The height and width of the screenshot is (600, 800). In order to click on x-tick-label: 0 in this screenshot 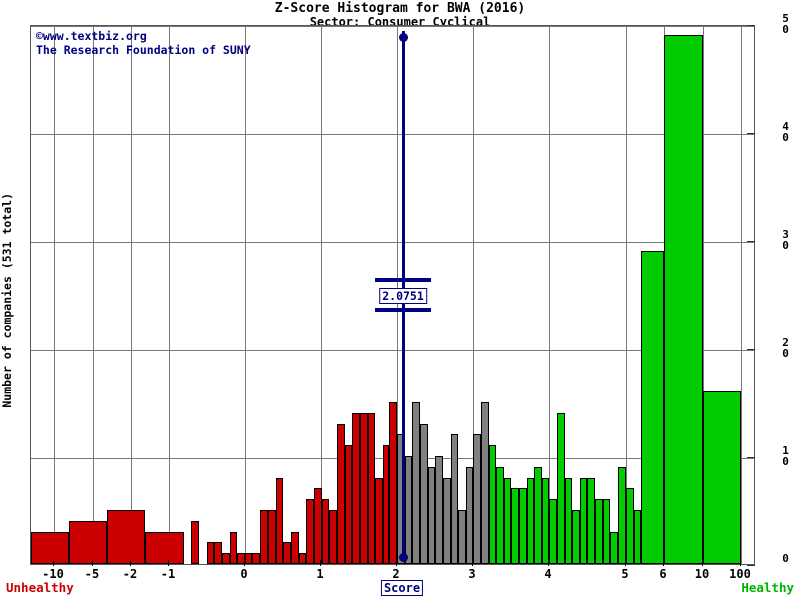, I will do `click(244, 574)`.